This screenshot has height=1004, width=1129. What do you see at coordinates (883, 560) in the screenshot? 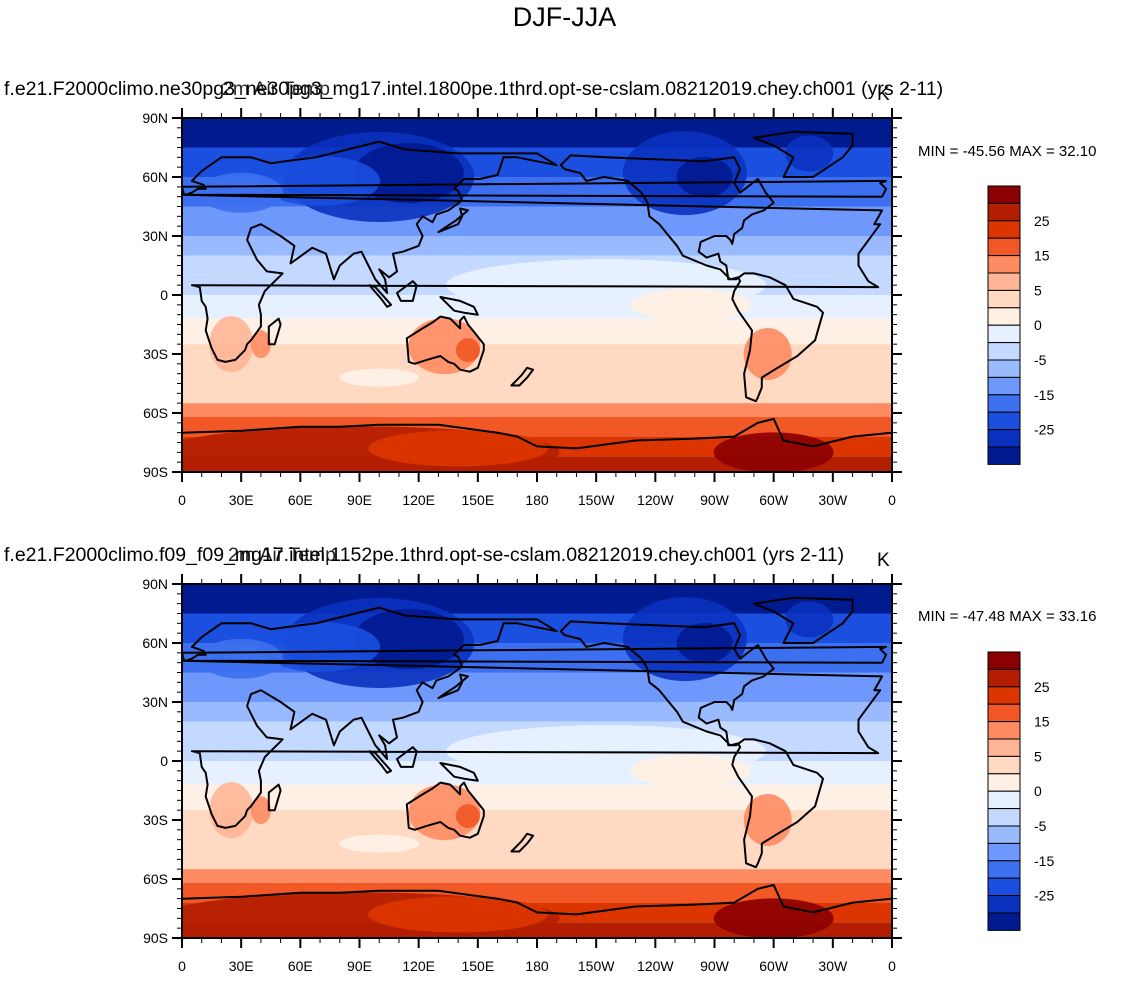
I see `panel-2-units: K` at bounding box center [883, 560].